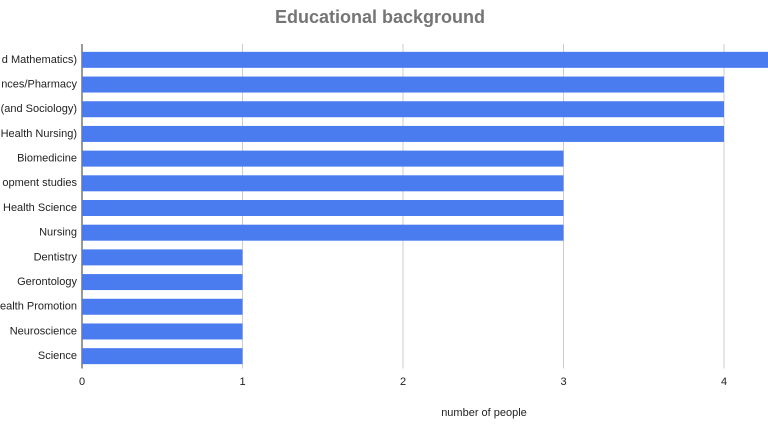 Image resolution: width=768 pixels, height=432 pixels. What do you see at coordinates (484, 413) in the screenshot?
I see `x-axis-title: number of people` at bounding box center [484, 413].